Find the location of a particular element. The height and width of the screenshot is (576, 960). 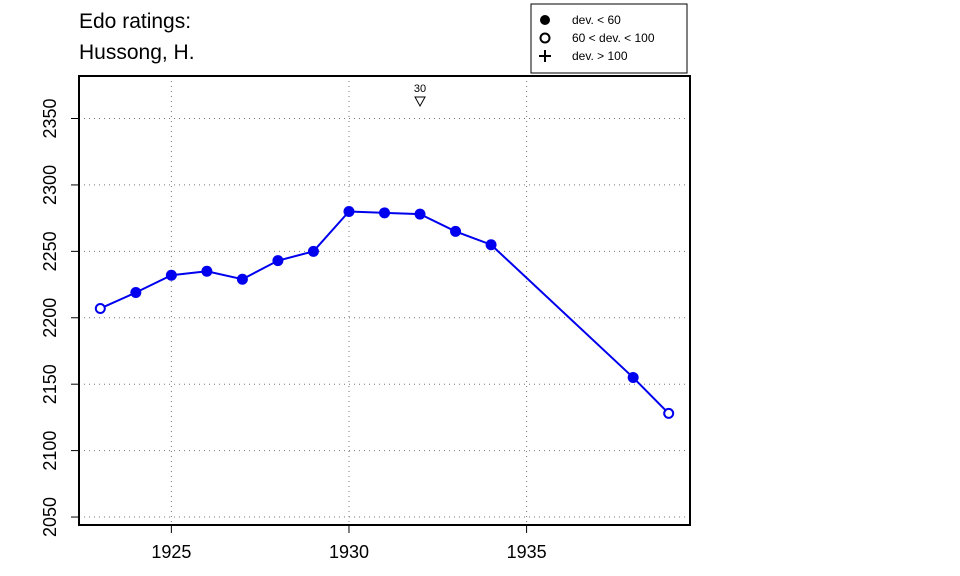

y-tick-label-6: 2350 is located at coordinates (50, 118).